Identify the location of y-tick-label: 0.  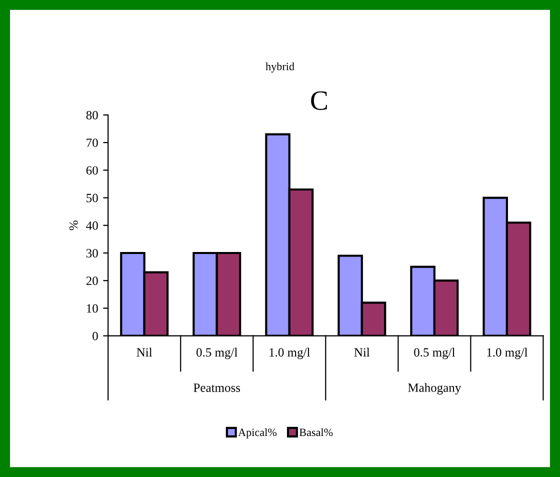
(95, 336).